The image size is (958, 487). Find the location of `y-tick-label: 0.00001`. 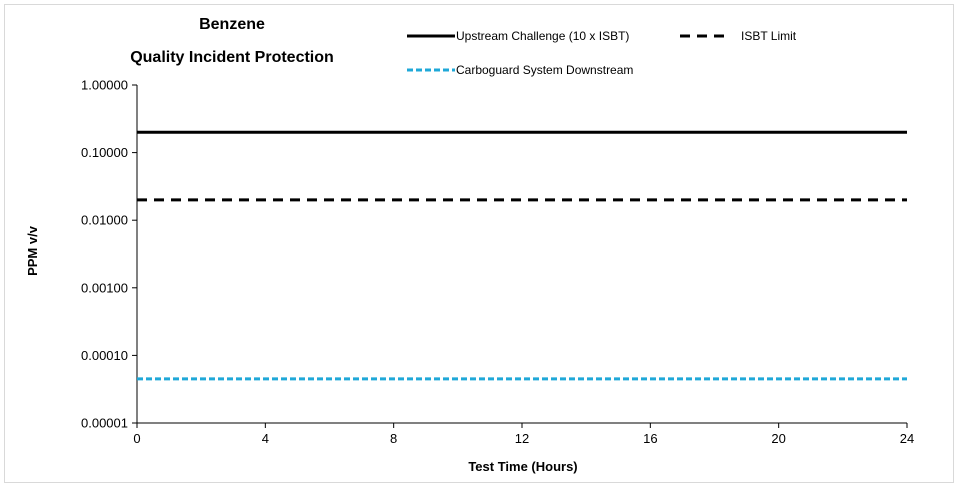

y-tick-label: 0.00001 is located at coordinates (104, 423).